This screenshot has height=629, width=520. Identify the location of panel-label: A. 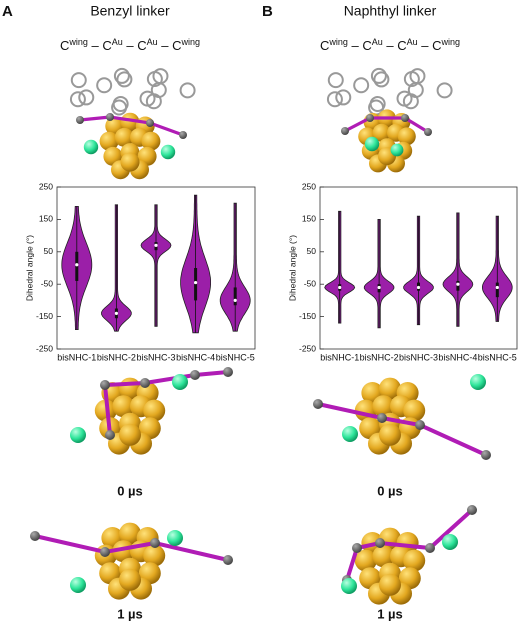
(7, 11).